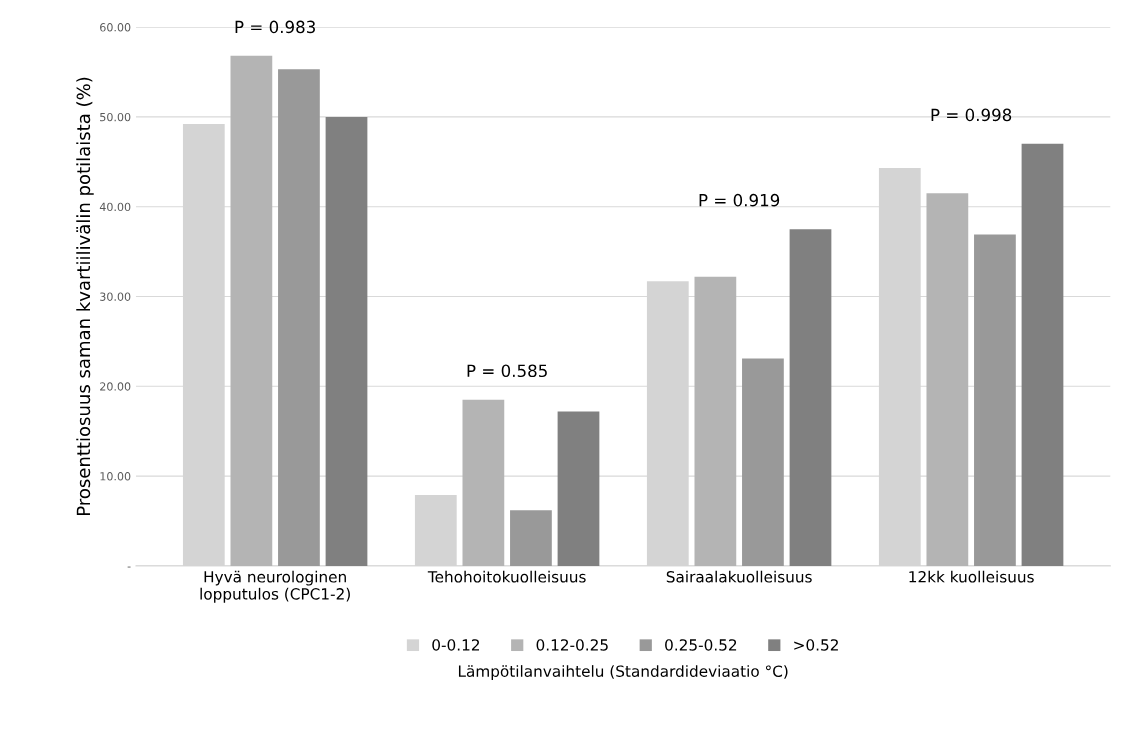  What do you see at coordinates (971, 576) in the screenshot?
I see `x-tick-label: 12kk kuolleisuus` at bounding box center [971, 576].